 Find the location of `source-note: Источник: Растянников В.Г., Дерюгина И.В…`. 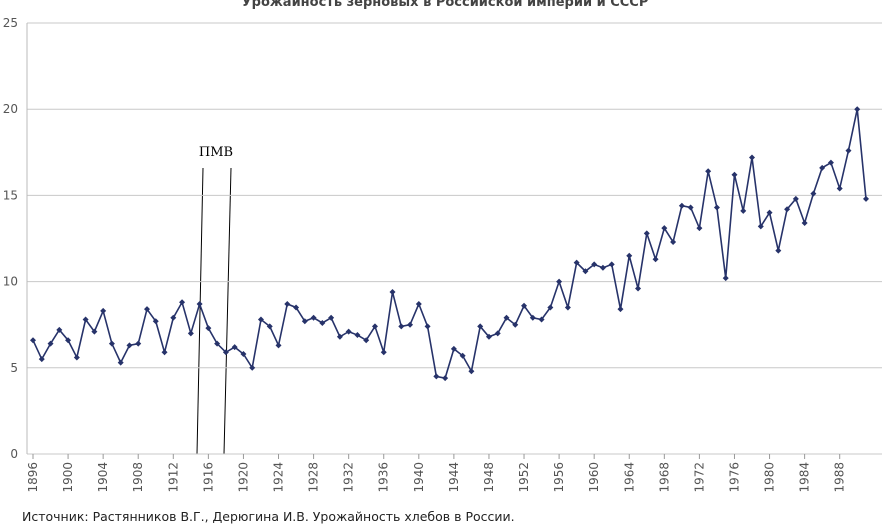

source-note: Источник: Растянников В.Г., Дерюгина И.В… is located at coordinates (268, 516).